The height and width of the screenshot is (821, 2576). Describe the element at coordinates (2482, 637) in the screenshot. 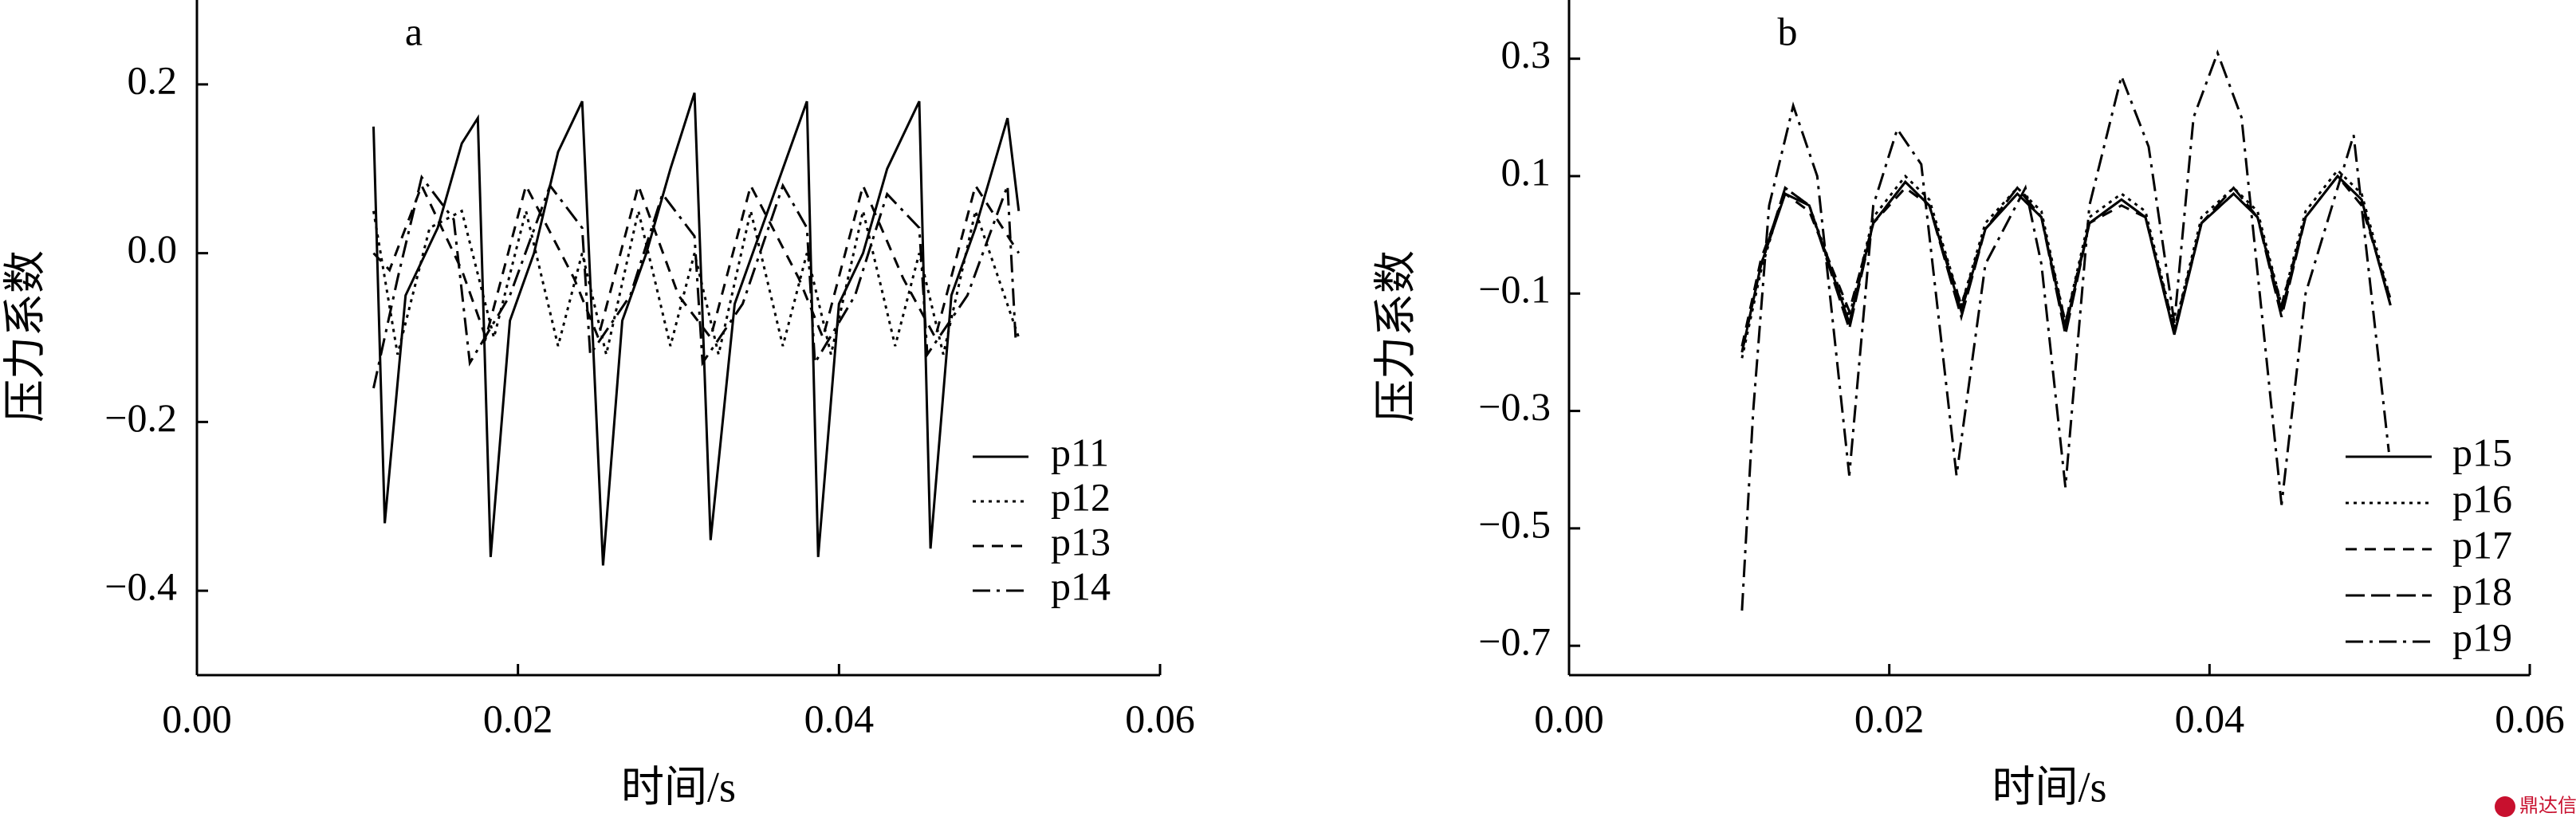

I see `legend-label: p19` at that location.